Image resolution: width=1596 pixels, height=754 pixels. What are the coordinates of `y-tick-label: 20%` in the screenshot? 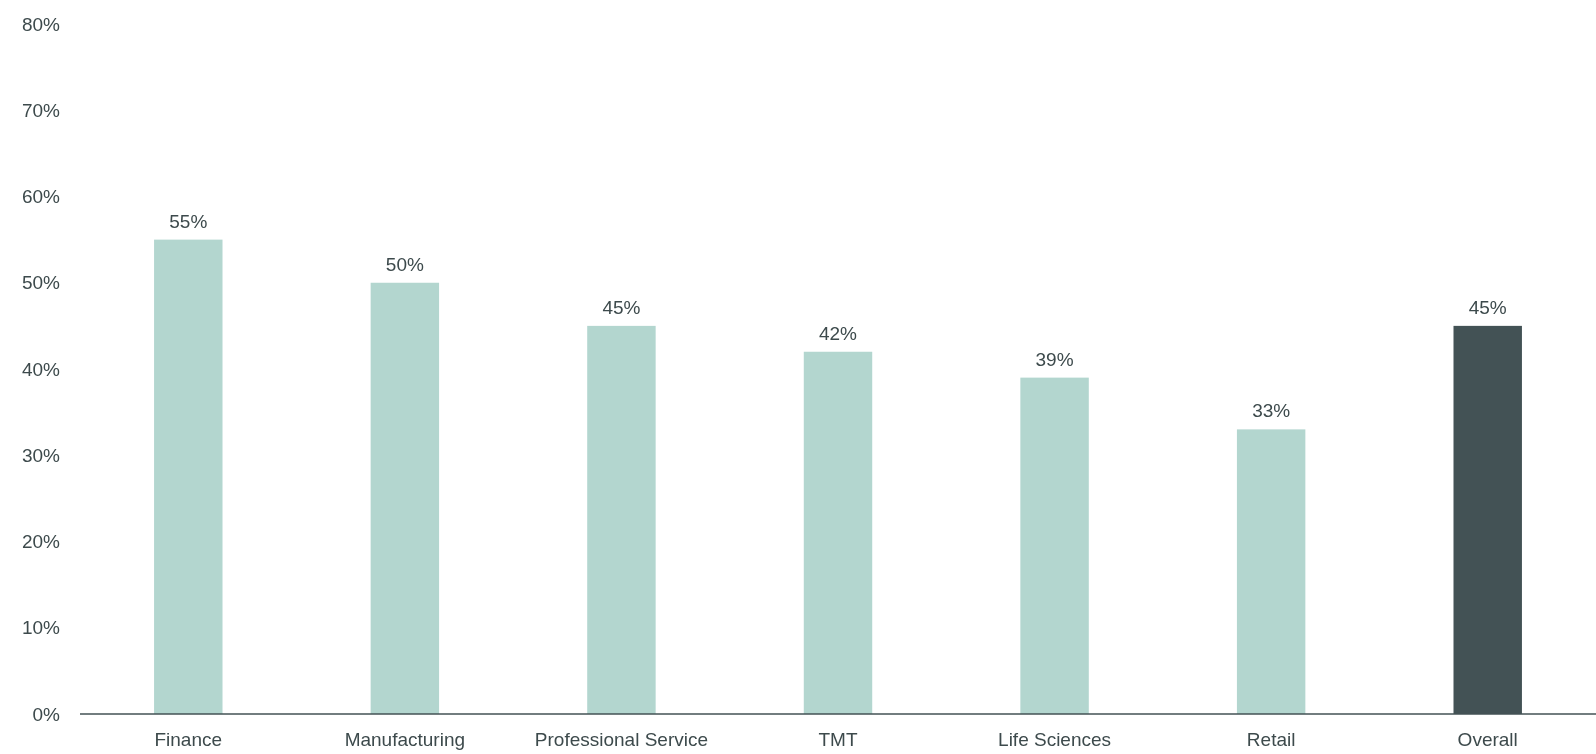 It's located at (41, 542).